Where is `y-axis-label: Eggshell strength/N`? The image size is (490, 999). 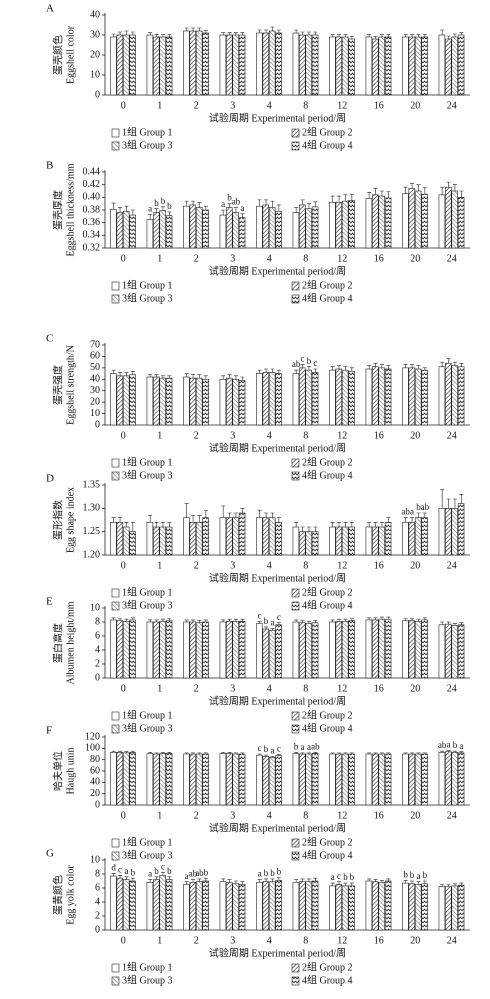 y-axis-label: Eggshell strength/N is located at coordinates (70, 385).